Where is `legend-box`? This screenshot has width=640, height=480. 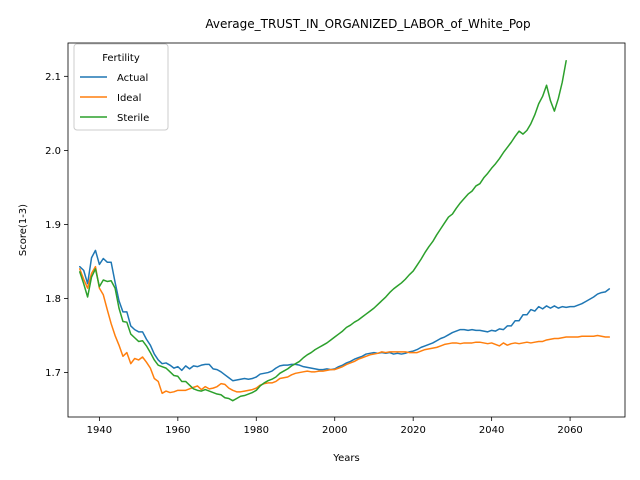
legend-box is located at coordinates (121, 87).